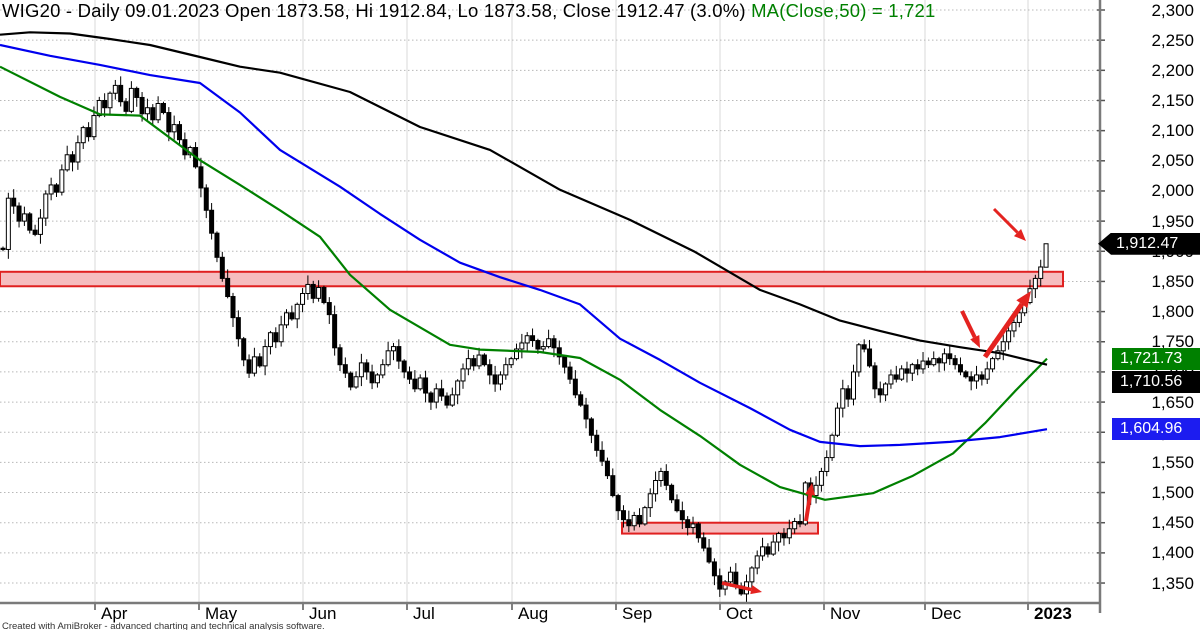 Image resolution: width=1200 pixels, height=630 pixels. I want to click on y-axis-label: 1,550, so click(1172, 462).